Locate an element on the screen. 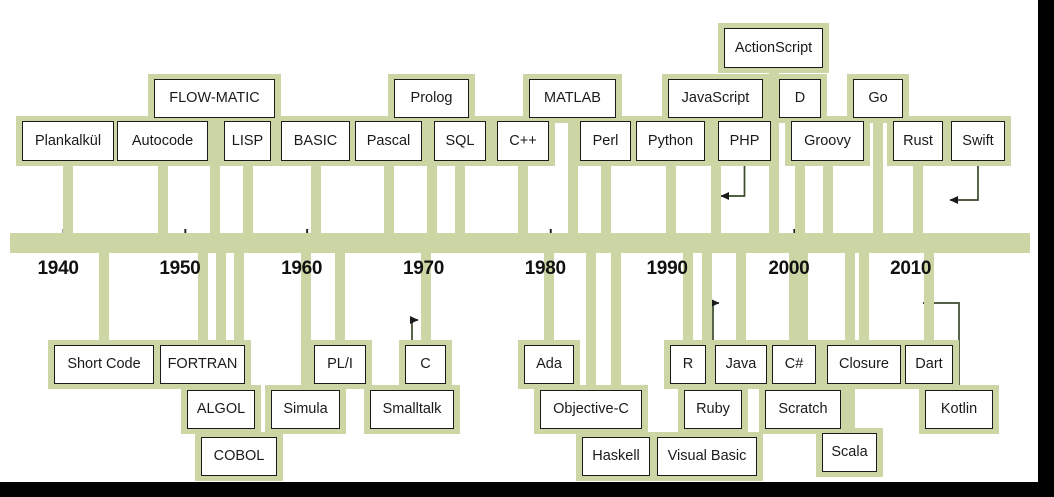  language-label: Visual Basic is located at coordinates (707, 456).